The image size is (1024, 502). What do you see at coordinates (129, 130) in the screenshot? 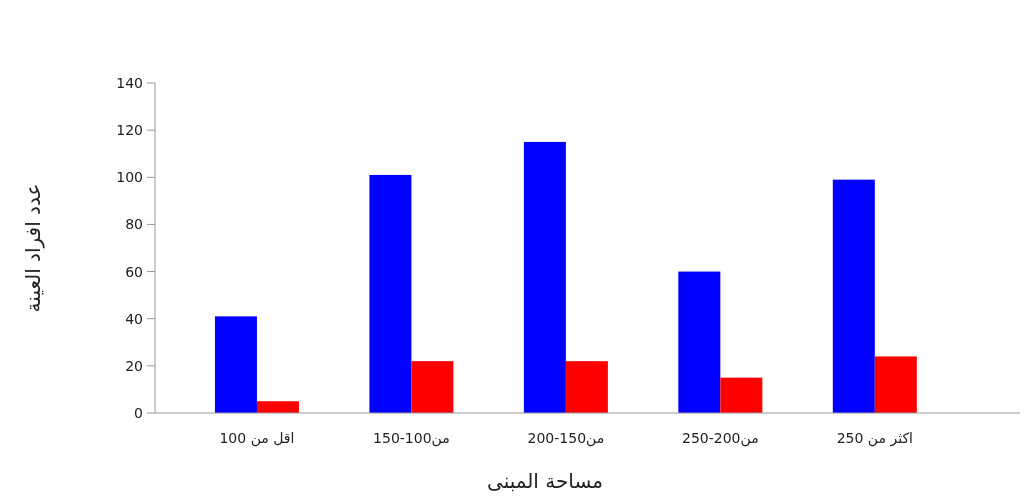
I see `y-tick-label: 120` at bounding box center [129, 130].